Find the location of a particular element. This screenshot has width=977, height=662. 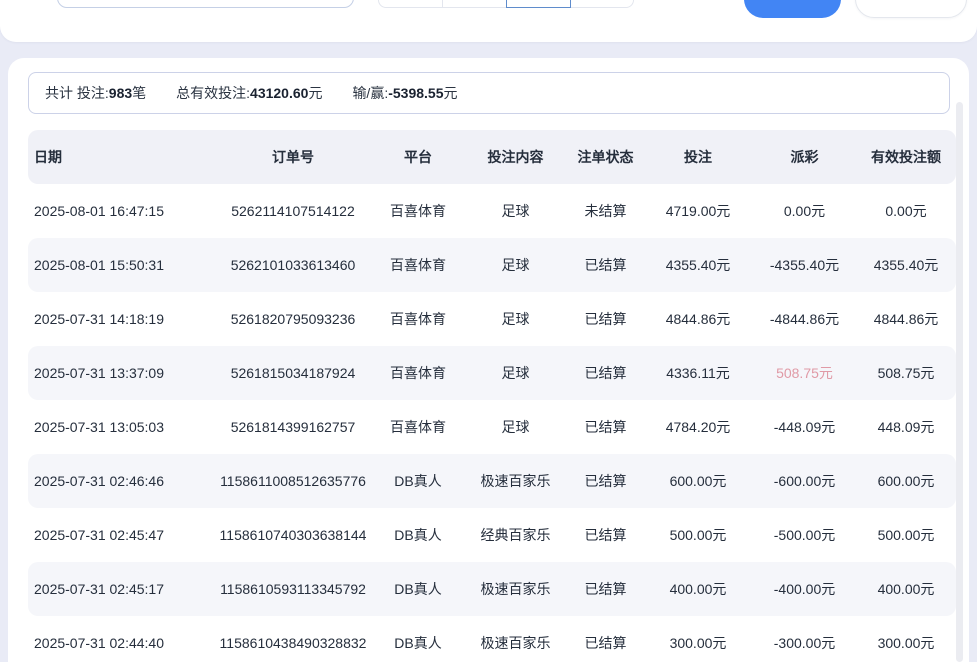

table-cell: 1158610593113345792 is located at coordinates (293, 589).